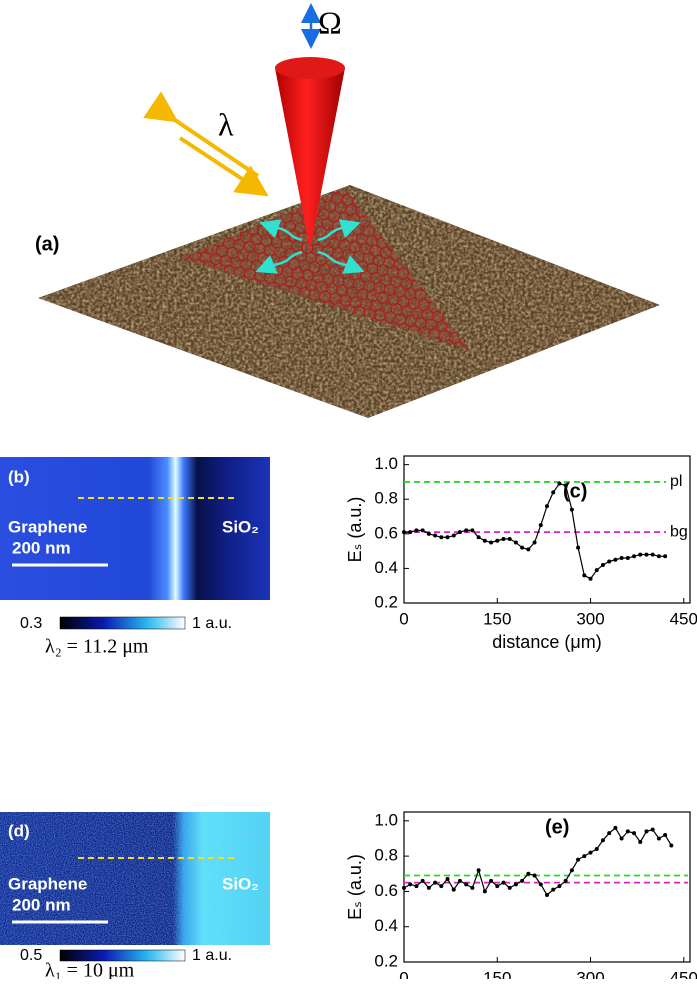 The height and width of the screenshot is (984, 697). I want to click on near-field-image, so click(135, 528).